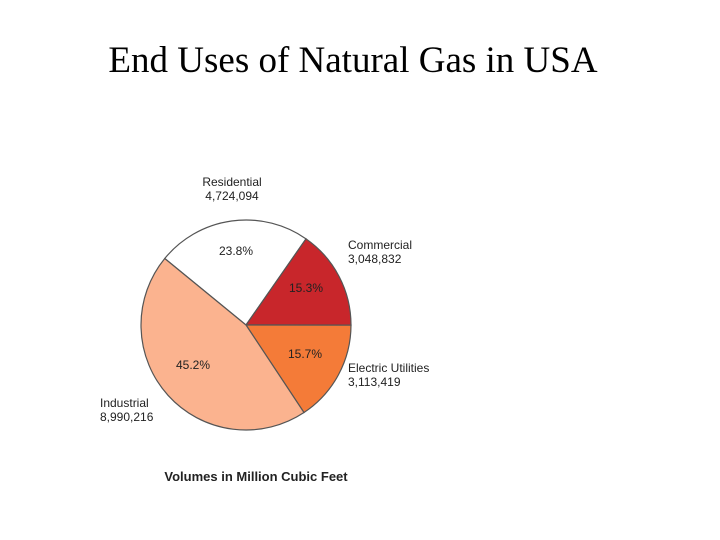 The width and height of the screenshot is (720, 540). I want to click on slice-value: 8,990,216, so click(127, 417).